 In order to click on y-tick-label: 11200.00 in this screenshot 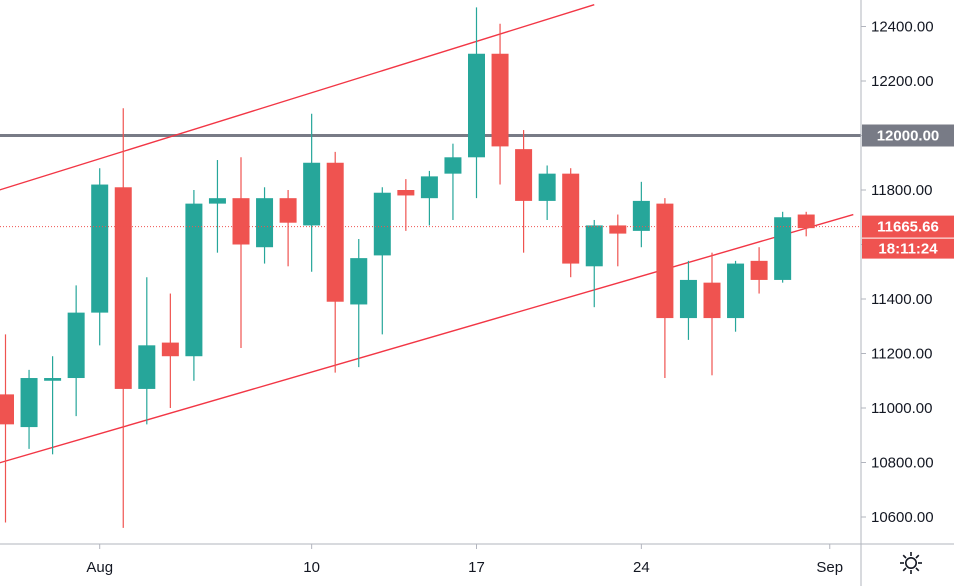, I will do `click(901, 354)`.